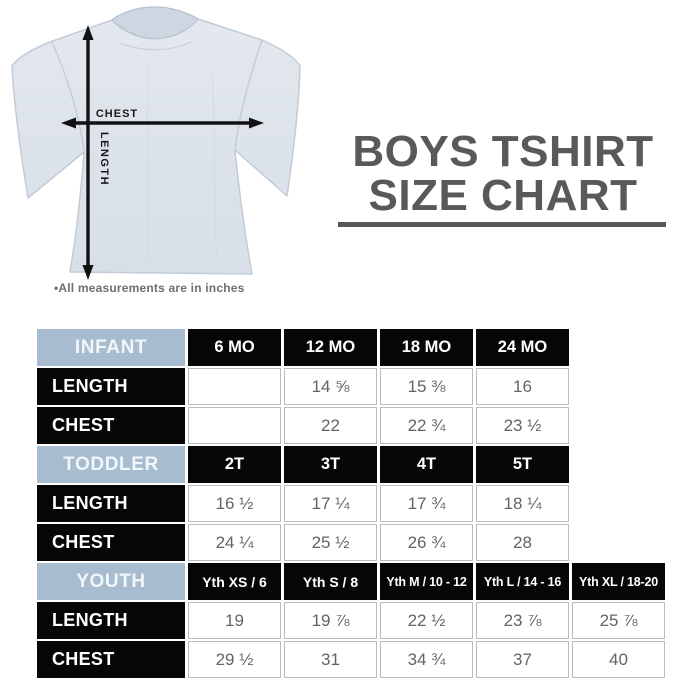 The width and height of the screenshot is (700, 700). Describe the element at coordinates (522, 425) in the screenshot. I see `data-cell: 23 ½` at that location.